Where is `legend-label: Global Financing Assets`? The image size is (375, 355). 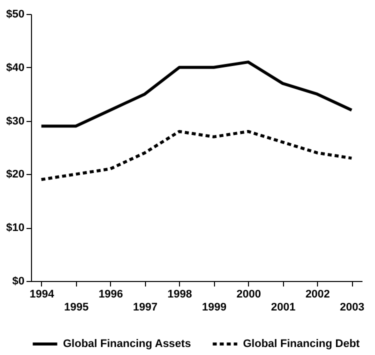
legend-label: Global Financing Assets is located at coordinates (127, 344).